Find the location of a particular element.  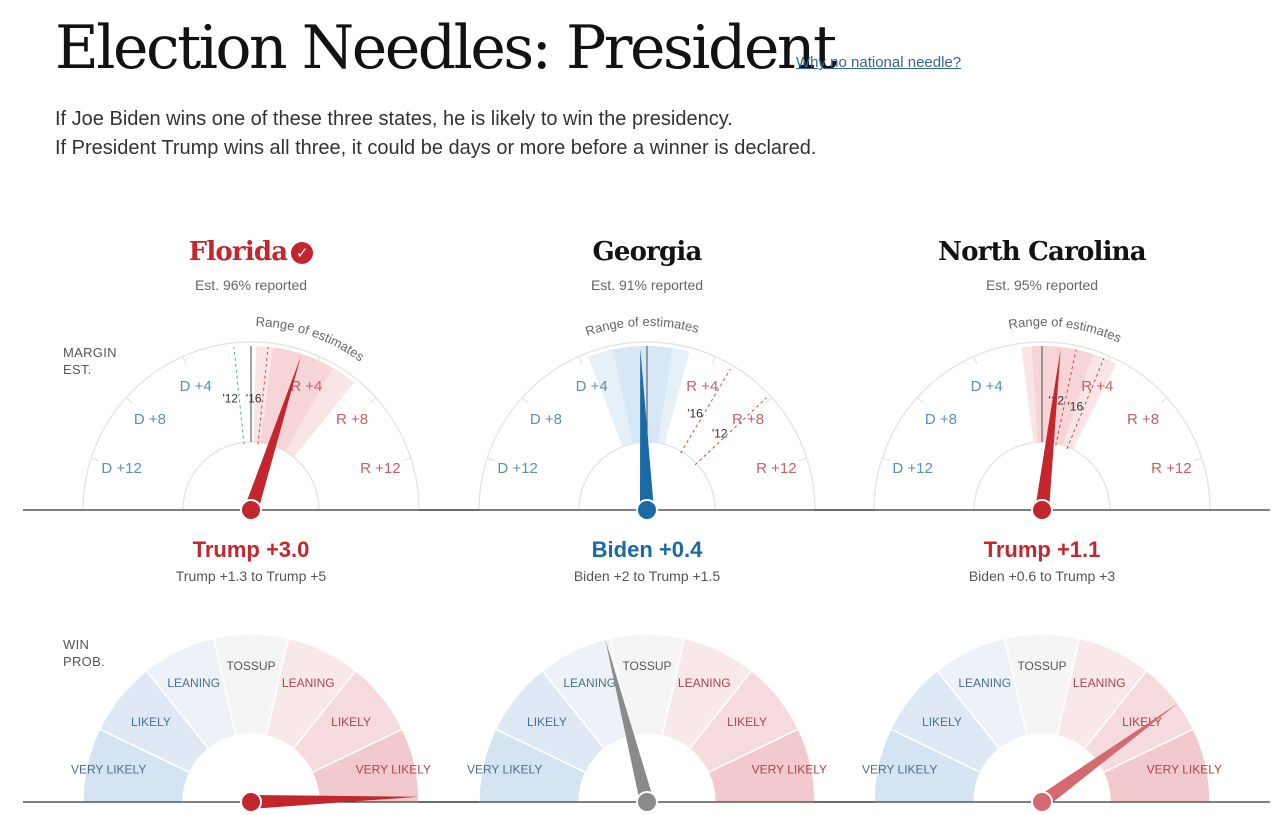

margin-estimate: Trump +1.1 is located at coordinates (1042, 549).